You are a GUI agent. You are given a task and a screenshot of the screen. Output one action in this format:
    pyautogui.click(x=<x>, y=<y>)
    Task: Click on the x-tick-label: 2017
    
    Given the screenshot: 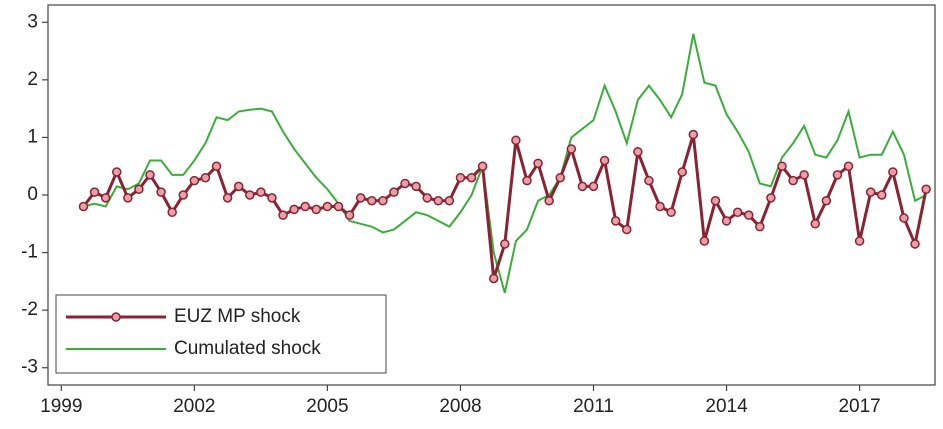 What is the action you would take?
    pyautogui.click(x=859, y=406)
    